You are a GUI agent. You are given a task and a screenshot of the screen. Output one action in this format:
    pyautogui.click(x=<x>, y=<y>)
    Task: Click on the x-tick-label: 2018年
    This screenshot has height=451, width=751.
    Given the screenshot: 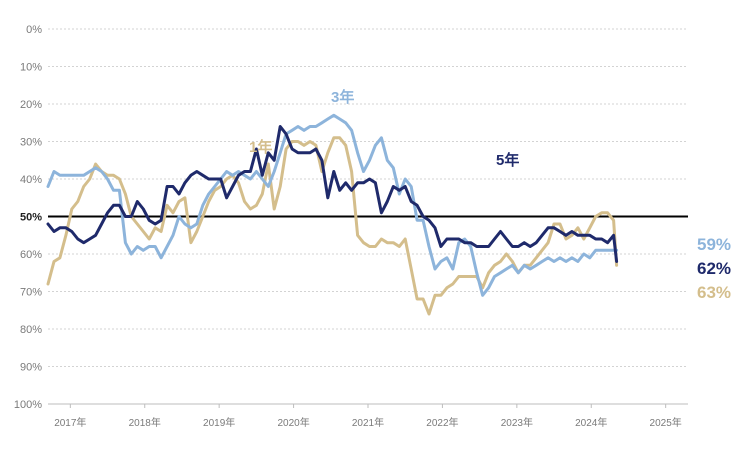 What is the action you would take?
    pyautogui.click(x=145, y=422)
    